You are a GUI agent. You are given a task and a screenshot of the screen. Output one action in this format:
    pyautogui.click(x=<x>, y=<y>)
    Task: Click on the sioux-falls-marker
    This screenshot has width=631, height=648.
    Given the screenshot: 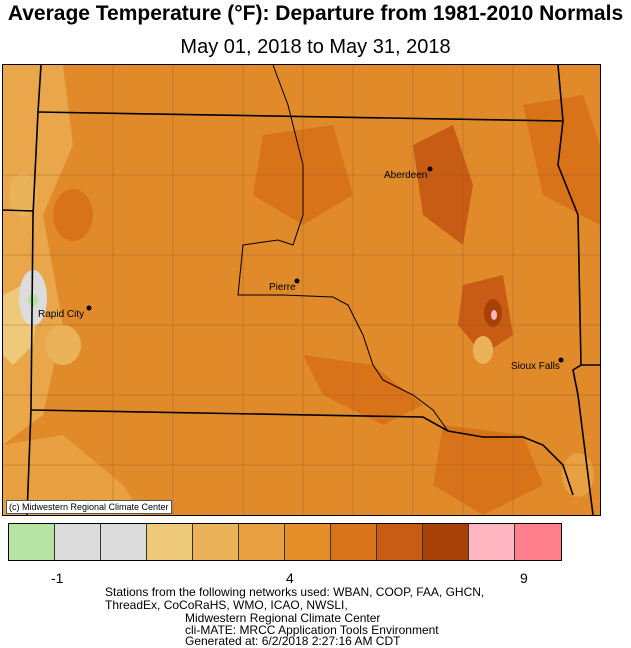 What is the action you would take?
    pyautogui.click(x=561, y=360)
    